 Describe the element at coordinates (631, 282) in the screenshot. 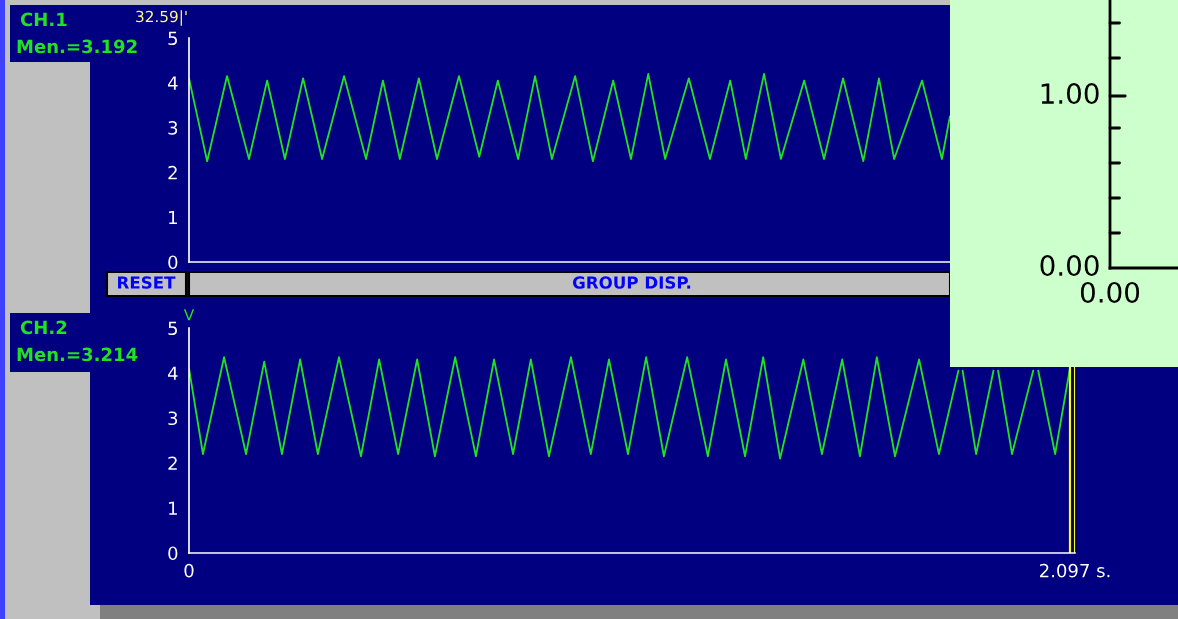

I see `text: GROUP DISP.` at that location.